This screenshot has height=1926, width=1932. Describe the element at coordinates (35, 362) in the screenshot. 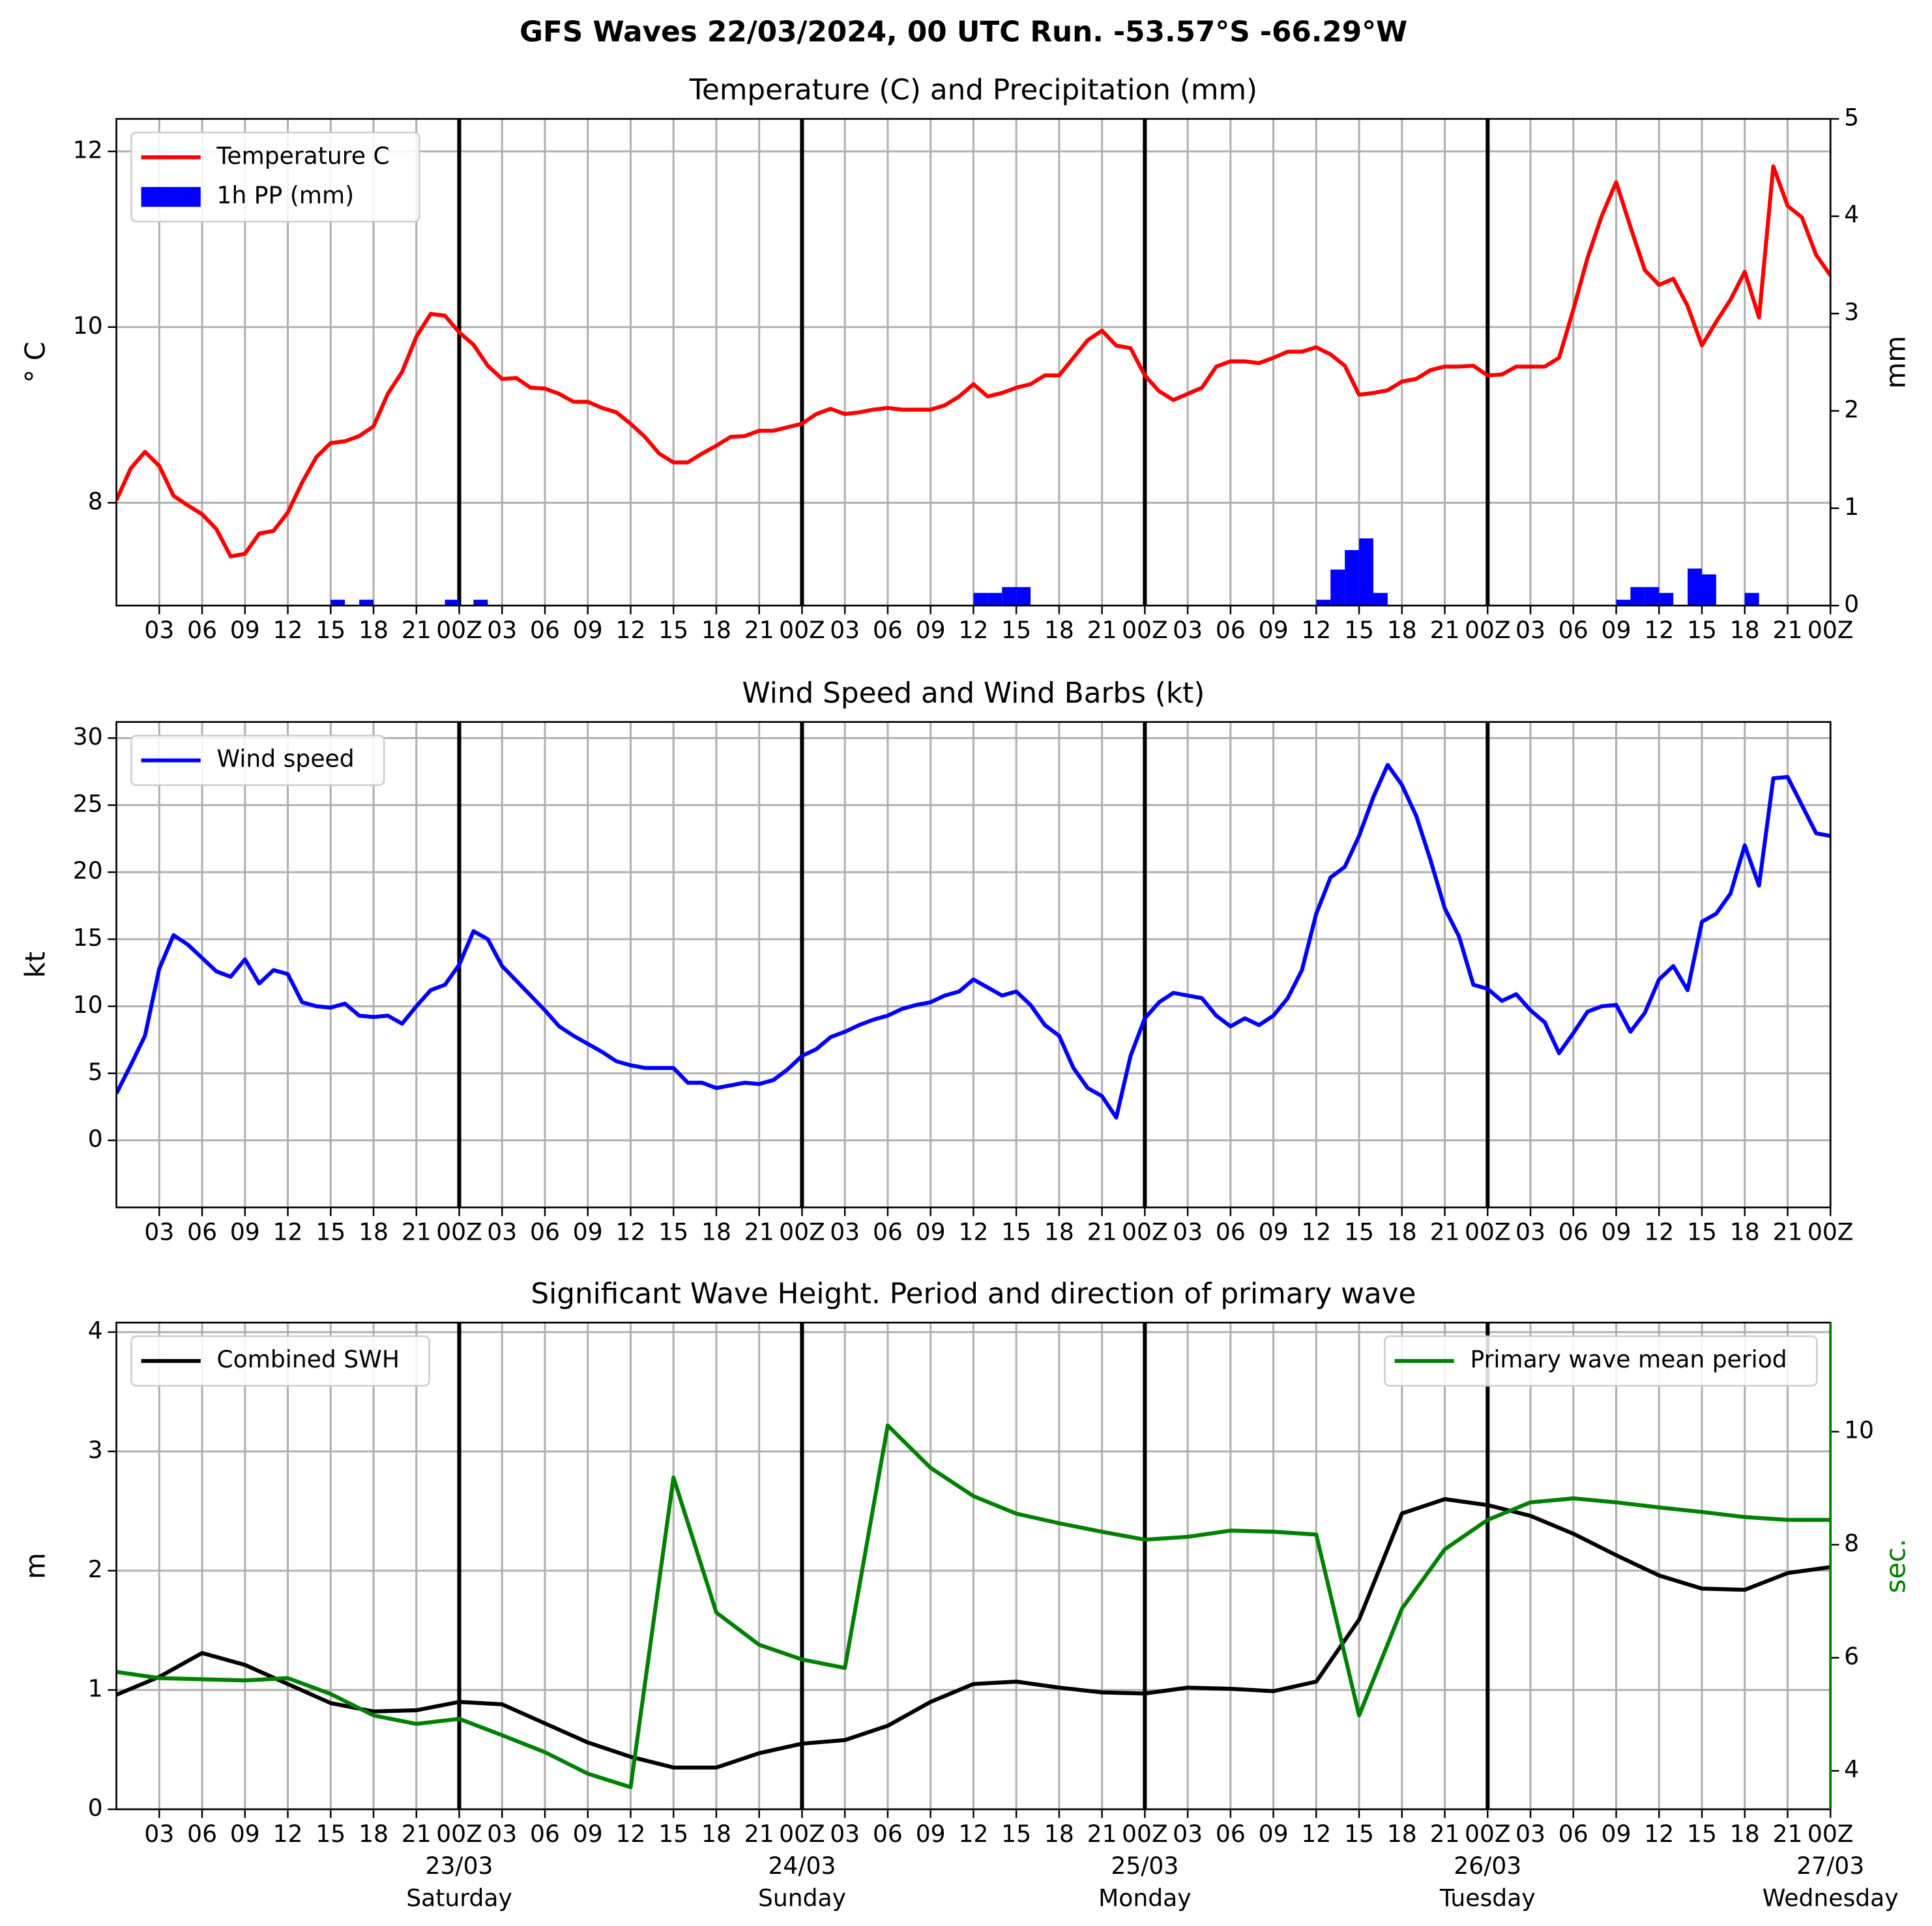

I see `y-axis-label: ° C` at that location.